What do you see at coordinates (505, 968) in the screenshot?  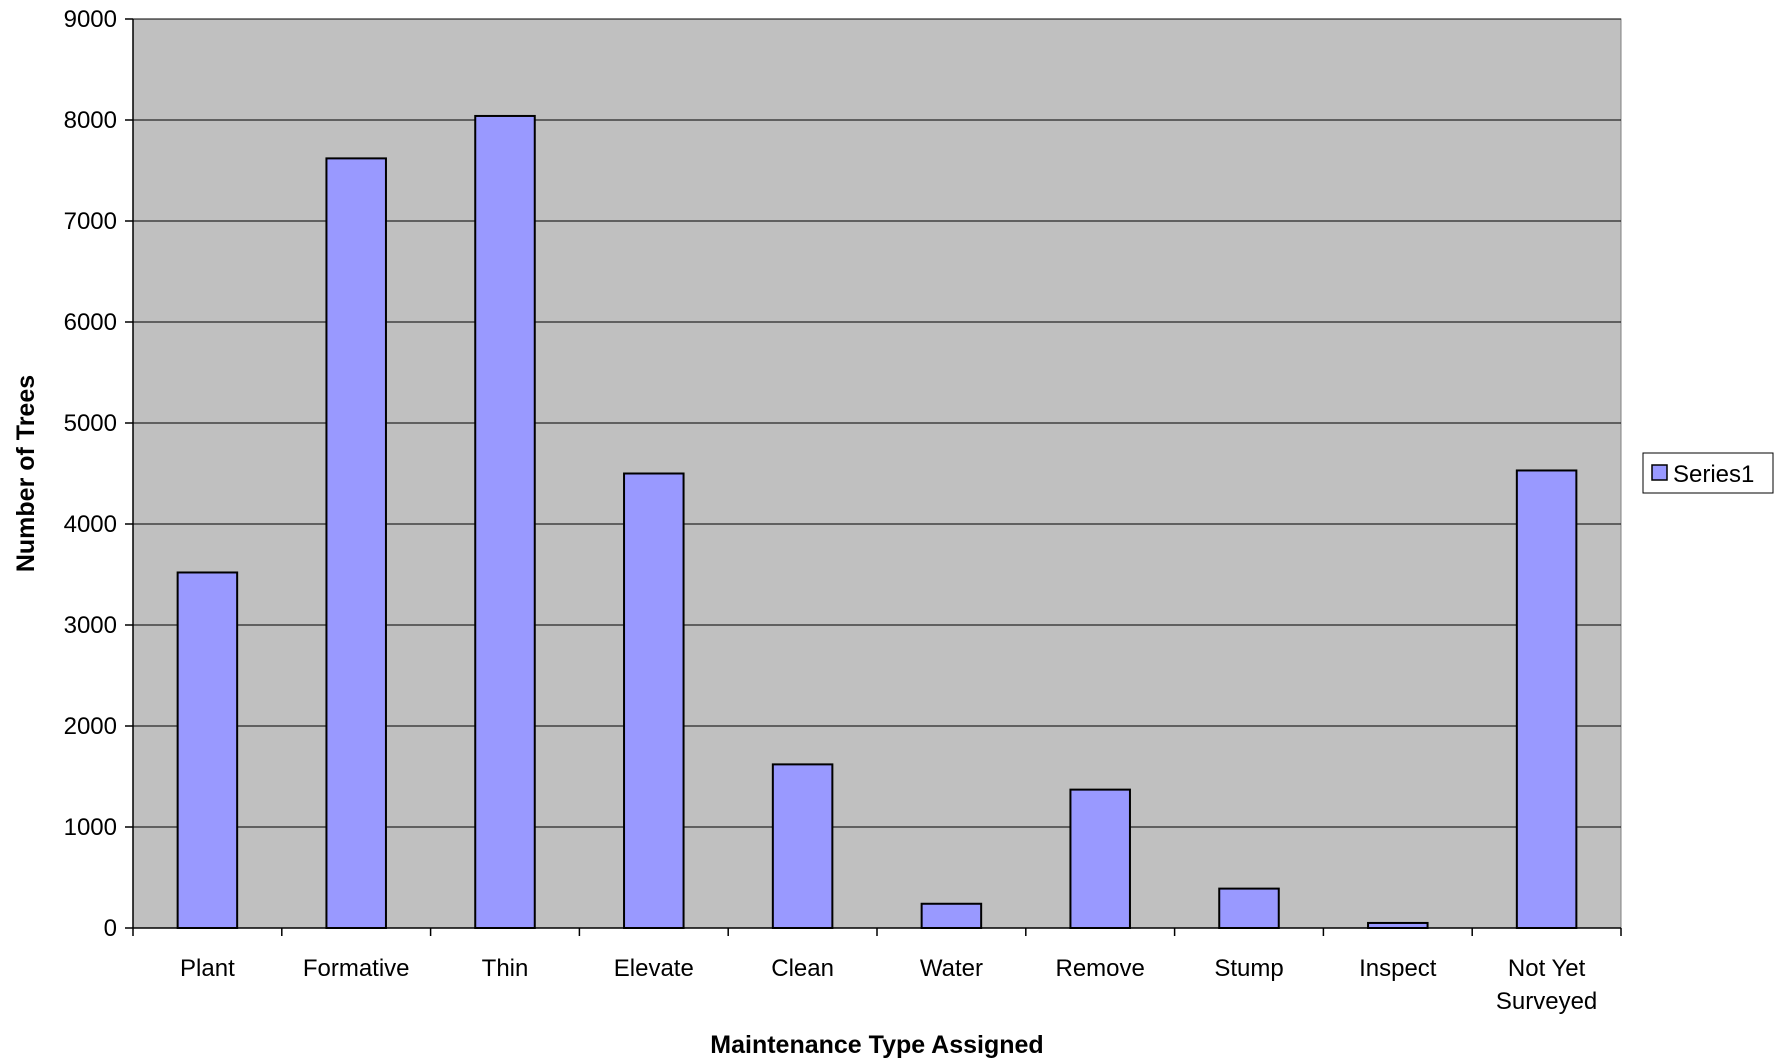 I see `x-tick-label: Thin` at bounding box center [505, 968].